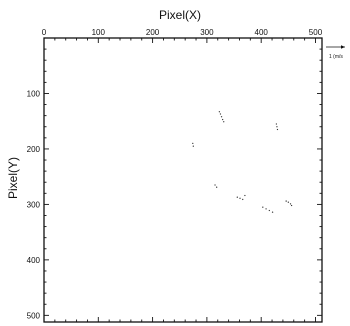  Describe the element at coordinates (180, 15) in the screenshot. I see `x-axis-title: Pixel(X)` at that location.